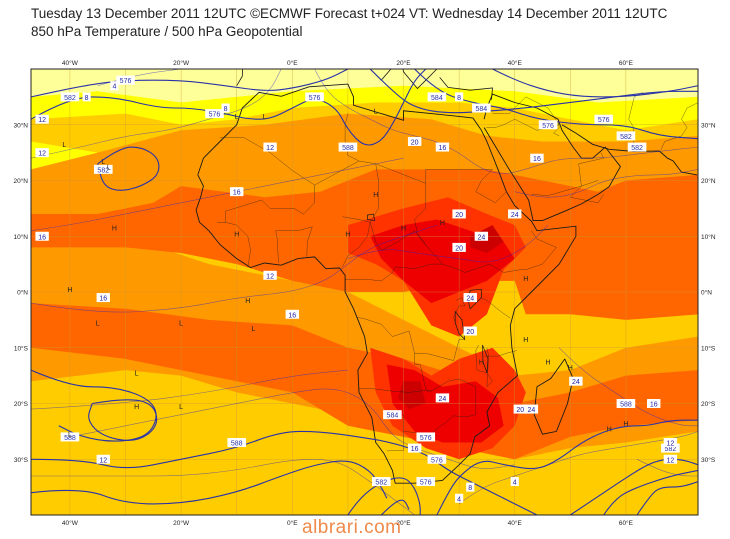 Image resolution: width=730 pixels, height=539 pixels. I want to click on asia-coastline, so click(629, 150).